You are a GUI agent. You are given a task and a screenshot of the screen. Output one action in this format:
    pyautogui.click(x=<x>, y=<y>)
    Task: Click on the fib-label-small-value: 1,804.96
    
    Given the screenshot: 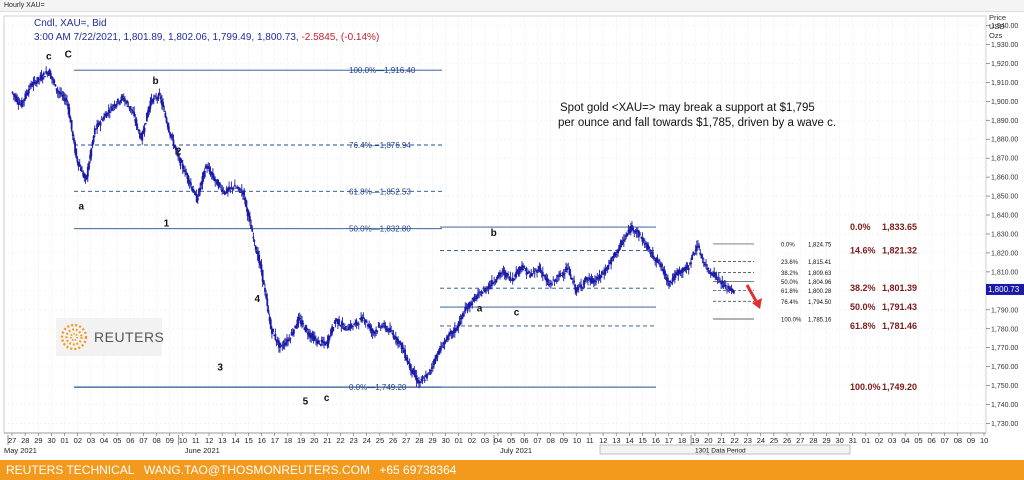 What is the action you would take?
    pyautogui.click(x=820, y=283)
    